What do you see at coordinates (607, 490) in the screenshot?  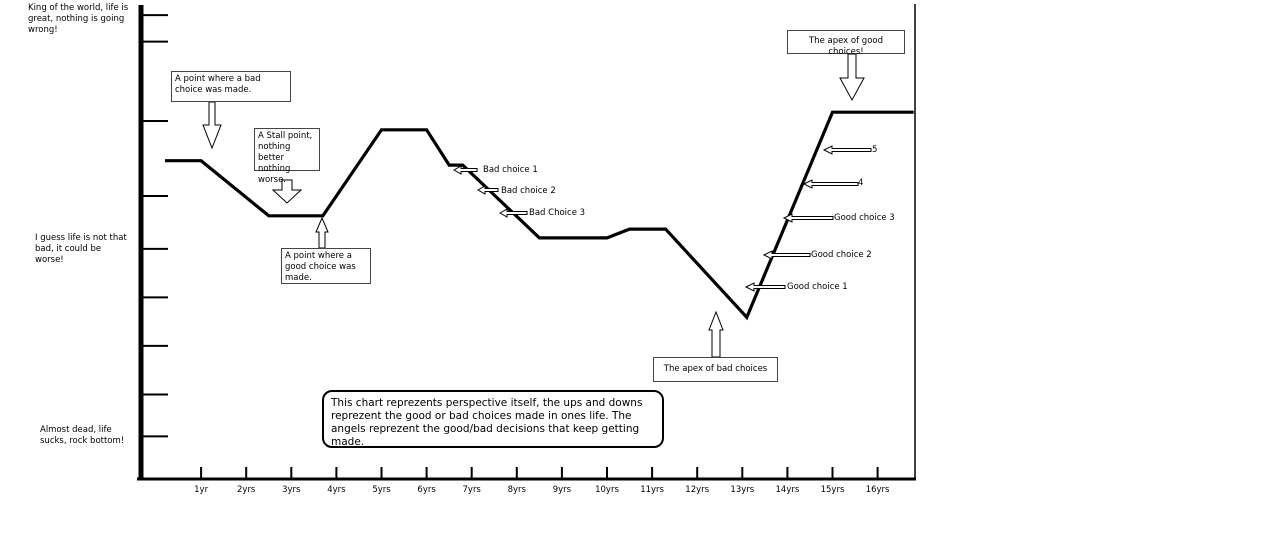 I see `x-tick-label: 10yrs` at bounding box center [607, 490].